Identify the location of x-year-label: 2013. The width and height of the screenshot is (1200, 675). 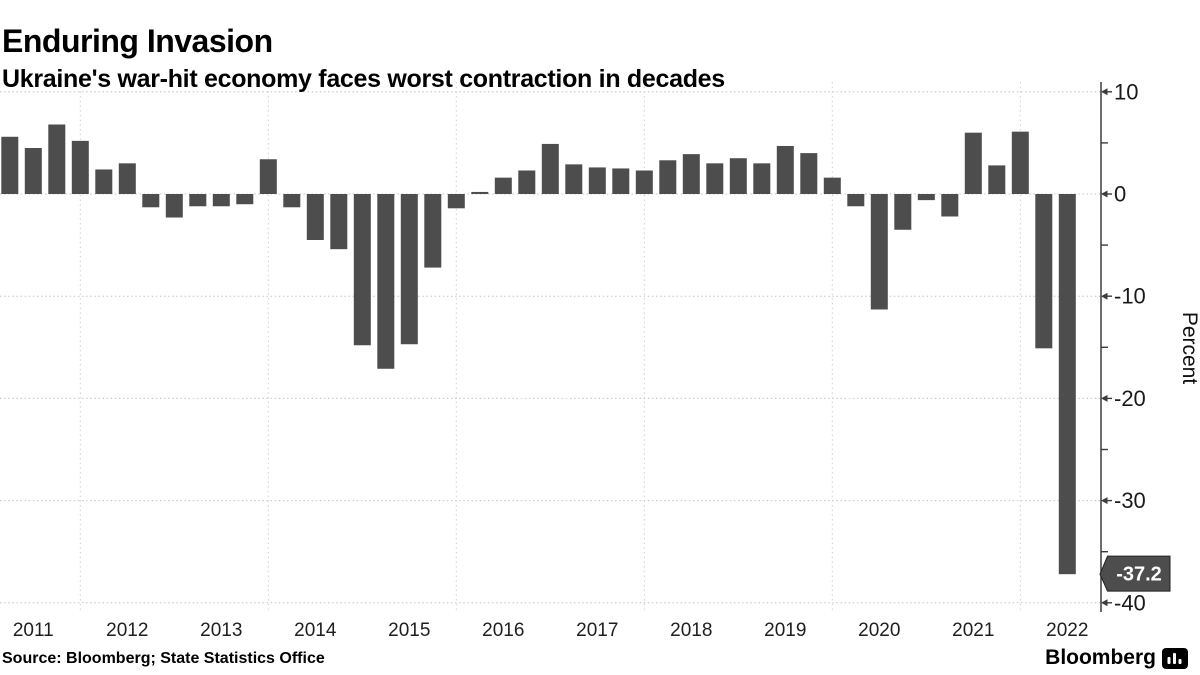
(221, 630).